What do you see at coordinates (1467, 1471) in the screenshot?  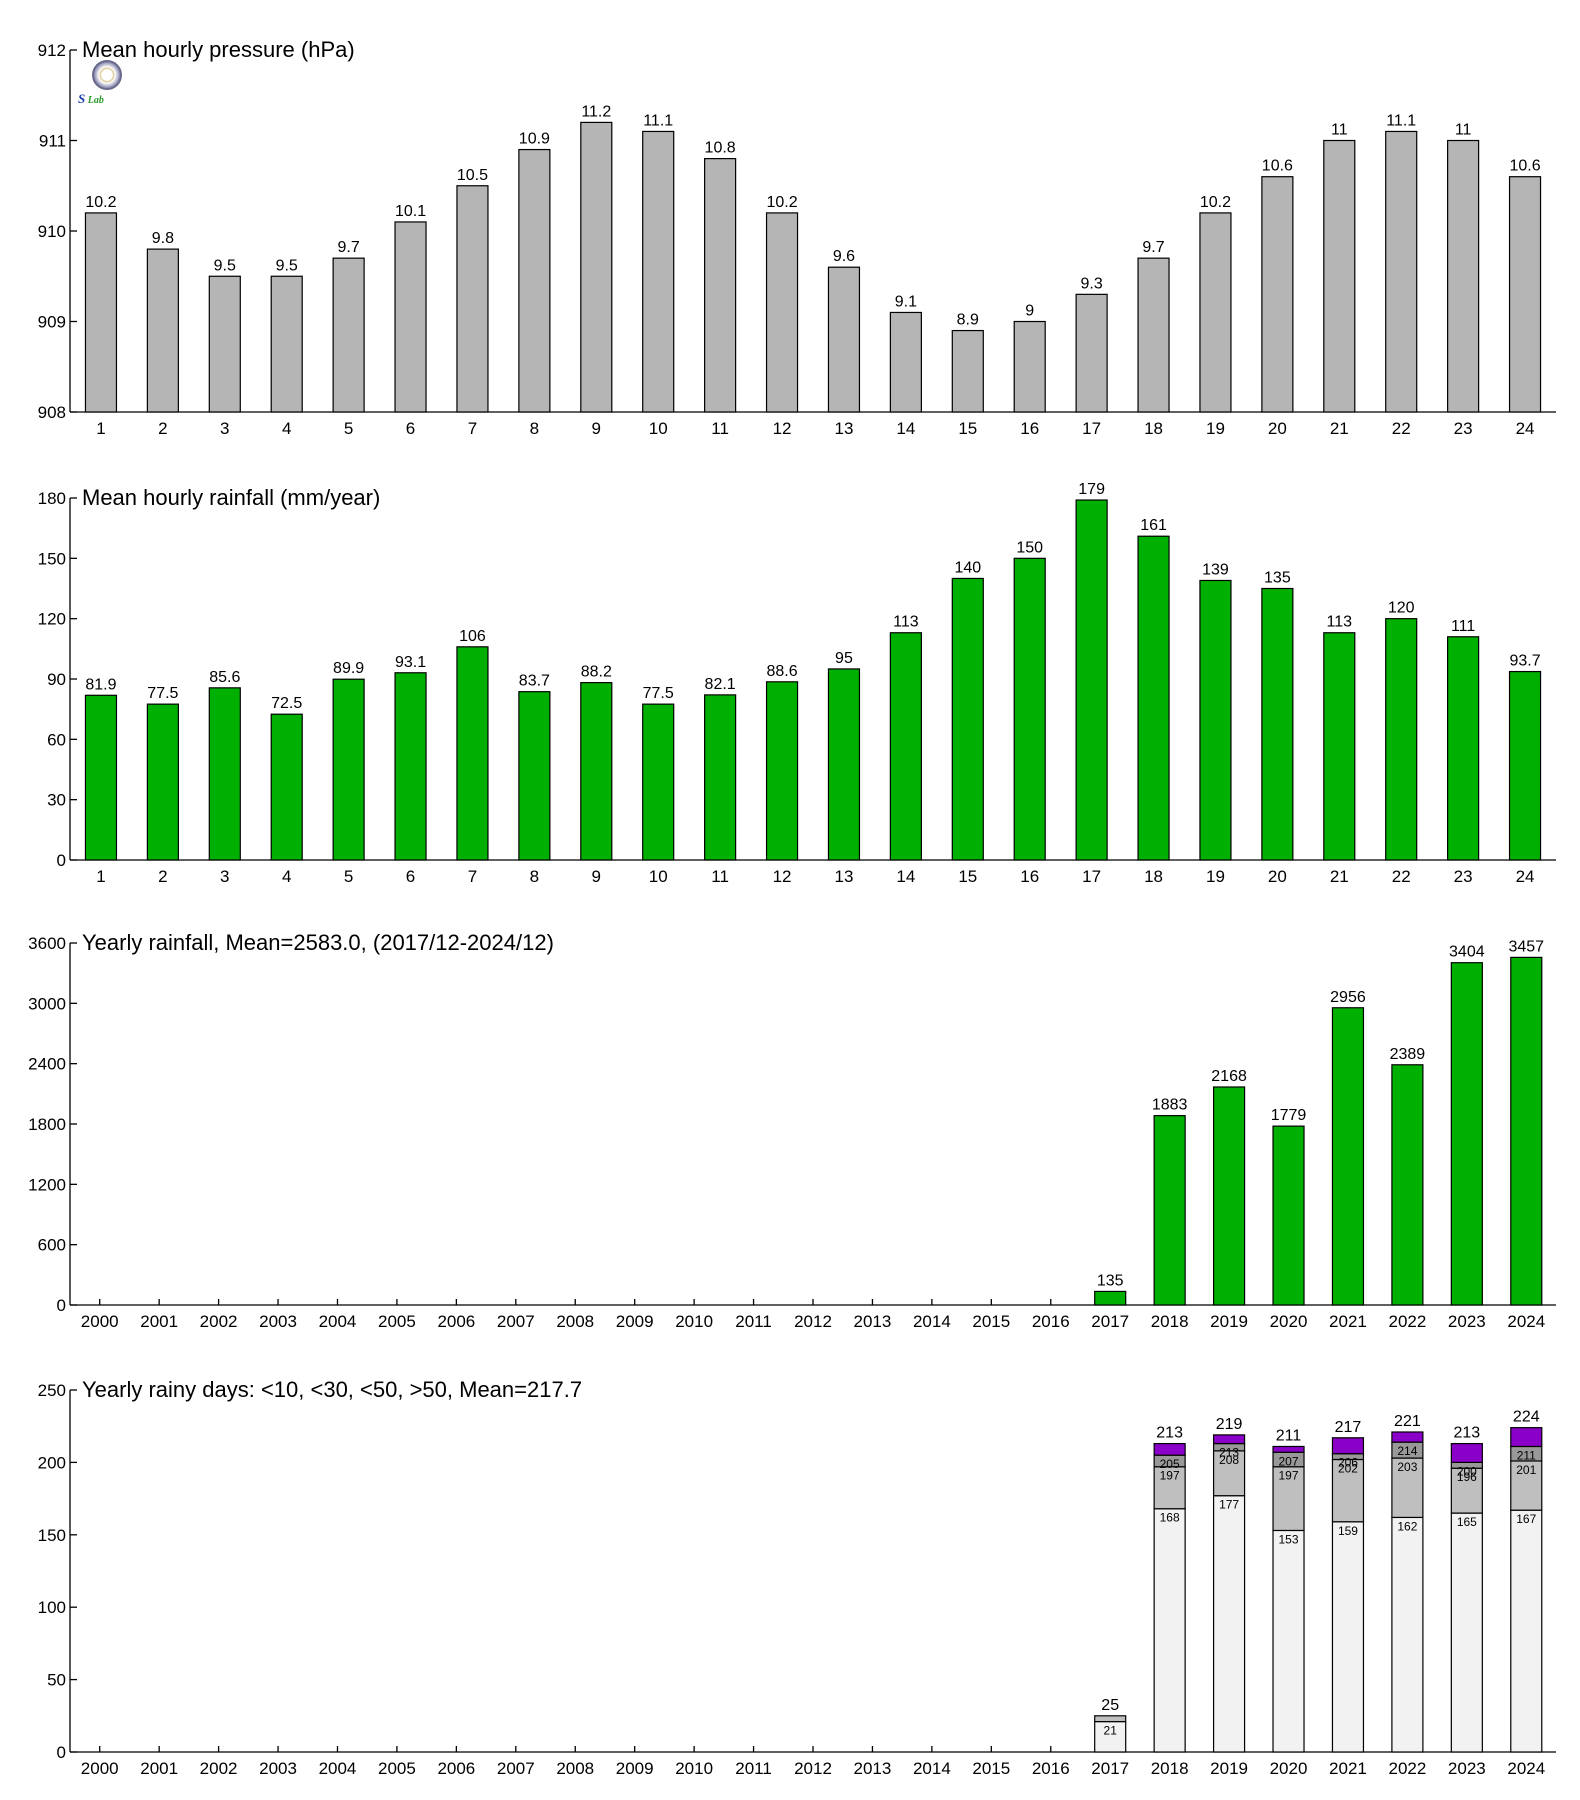 I see `stack-segment-label: 200` at bounding box center [1467, 1471].